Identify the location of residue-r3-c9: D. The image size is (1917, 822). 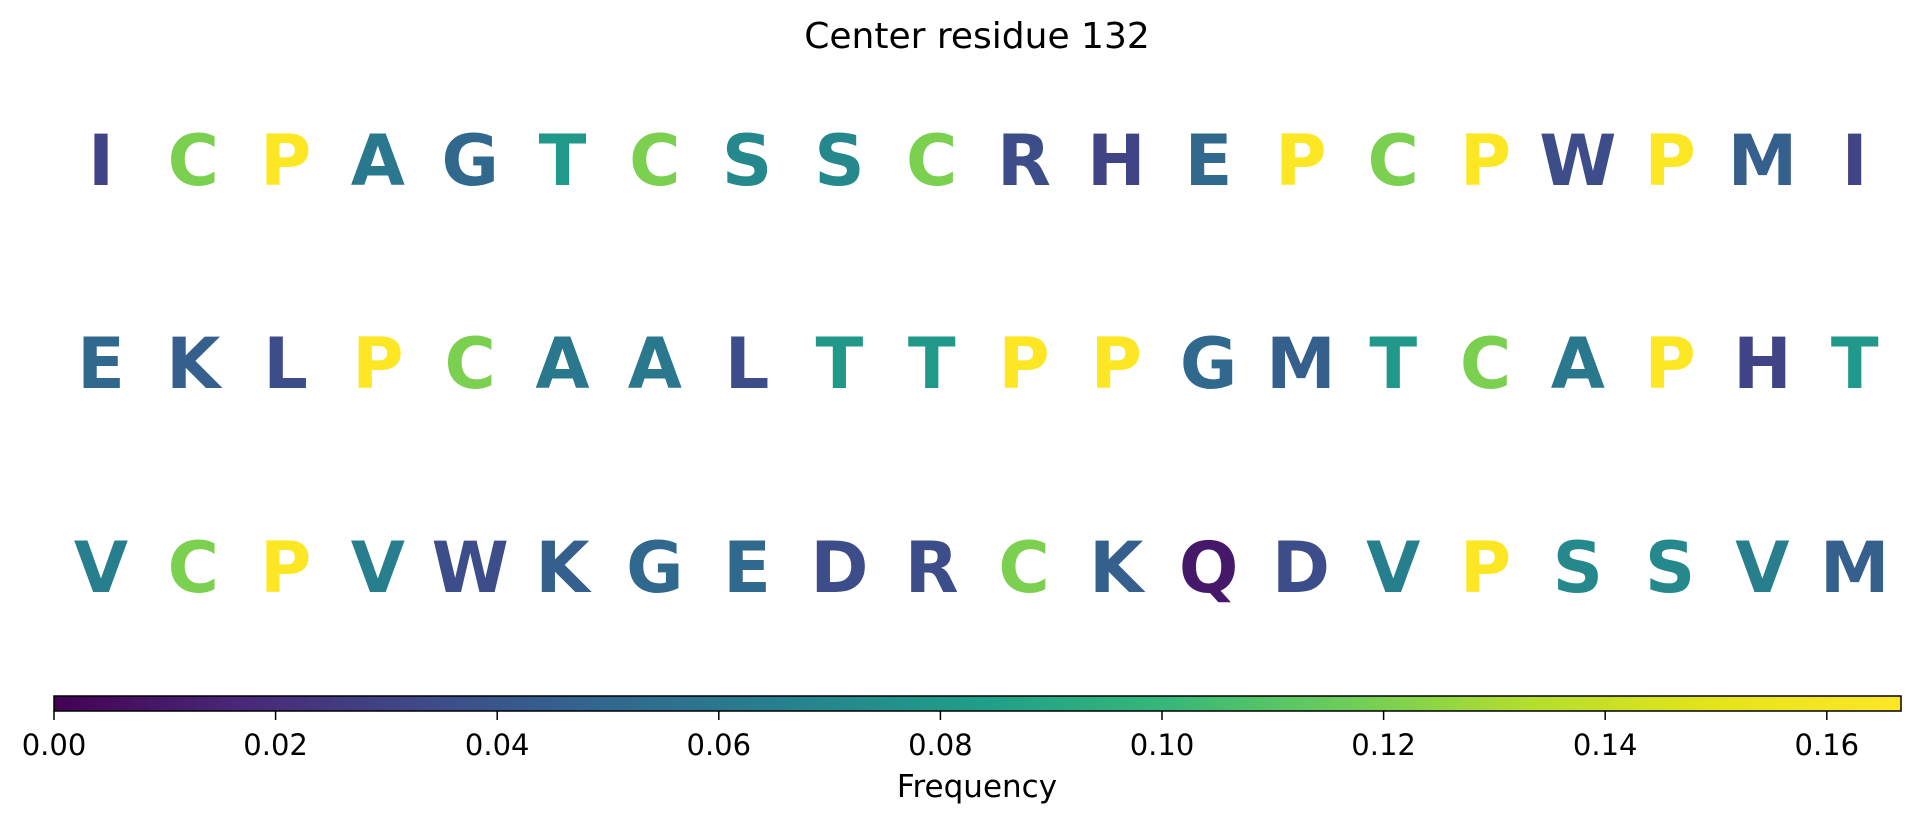
(839, 568).